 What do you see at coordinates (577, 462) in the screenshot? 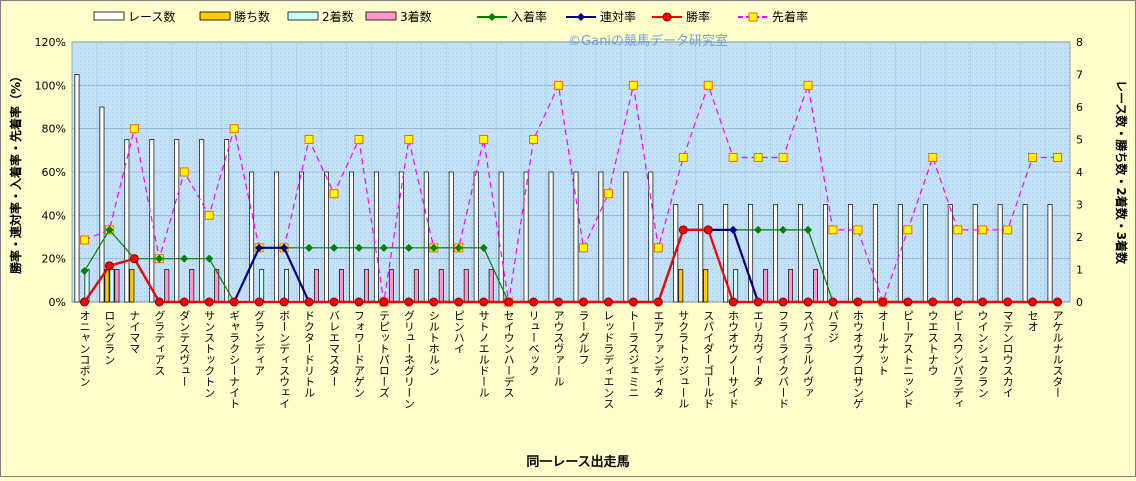
I see `x-axis-title: 同一レース出走馬` at bounding box center [577, 462].